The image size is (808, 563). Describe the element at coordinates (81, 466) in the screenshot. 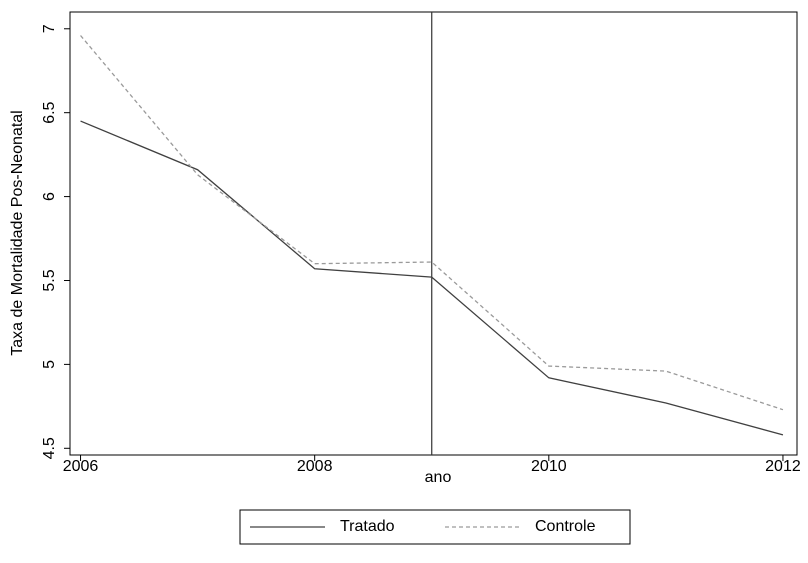

I see `x-tick-label: 2006` at that location.